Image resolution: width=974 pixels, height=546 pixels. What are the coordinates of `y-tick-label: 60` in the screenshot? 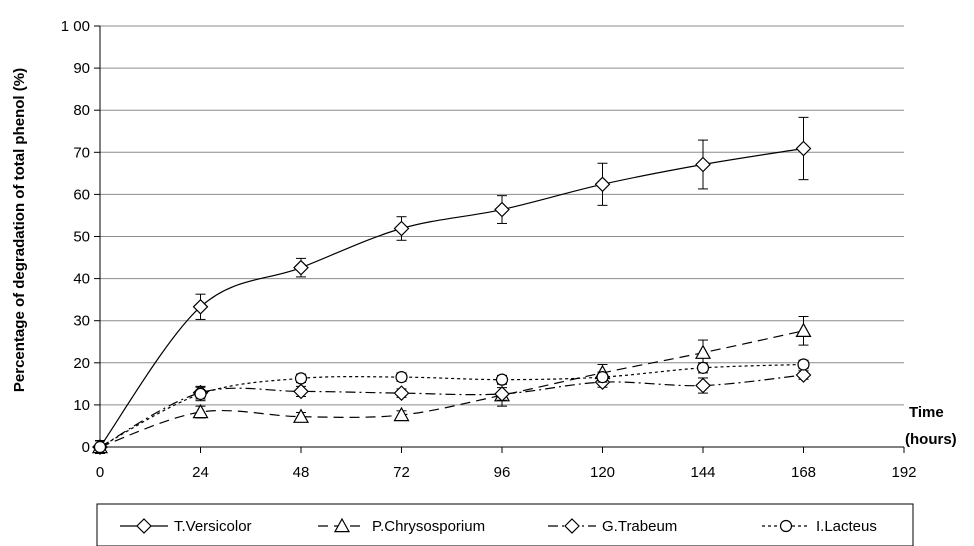 It's located at (81, 194).